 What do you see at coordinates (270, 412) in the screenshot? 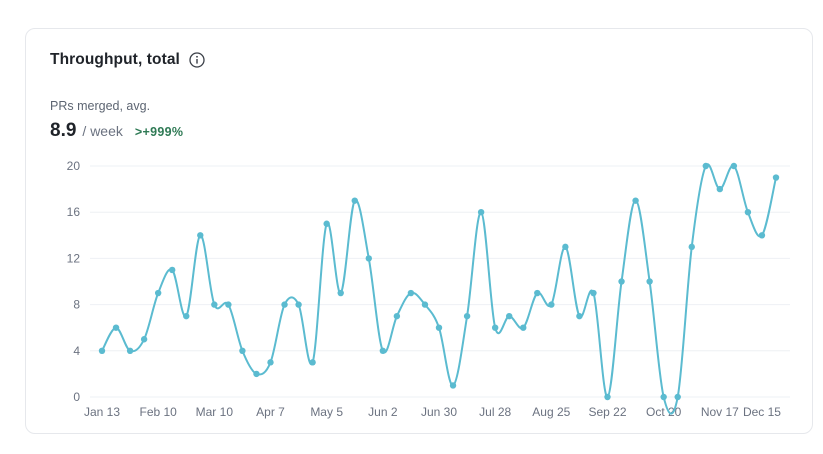
I see `x-tick-label: Apr 7` at bounding box center [270, 412].